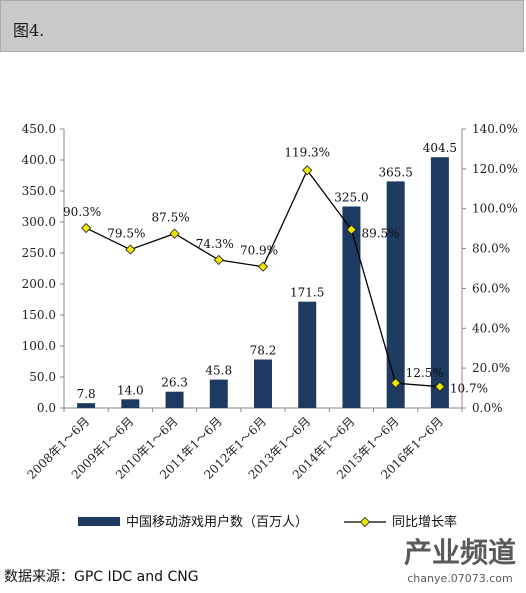  What do you see at coordinates (380, 234) in the screenshot?
I see `growth-rate-label: 89.5%` at bounding box center [380, 234].